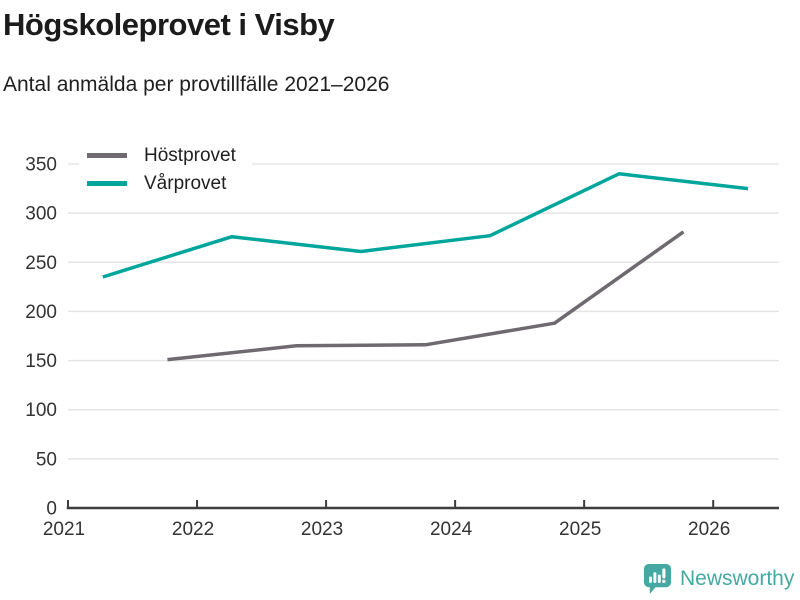 The image size is (800, 600). What do you see at coordinates (451, 529) in the screenshot?
I see `x-tick-label-2024: 2024` at bounding box center [451, 529].